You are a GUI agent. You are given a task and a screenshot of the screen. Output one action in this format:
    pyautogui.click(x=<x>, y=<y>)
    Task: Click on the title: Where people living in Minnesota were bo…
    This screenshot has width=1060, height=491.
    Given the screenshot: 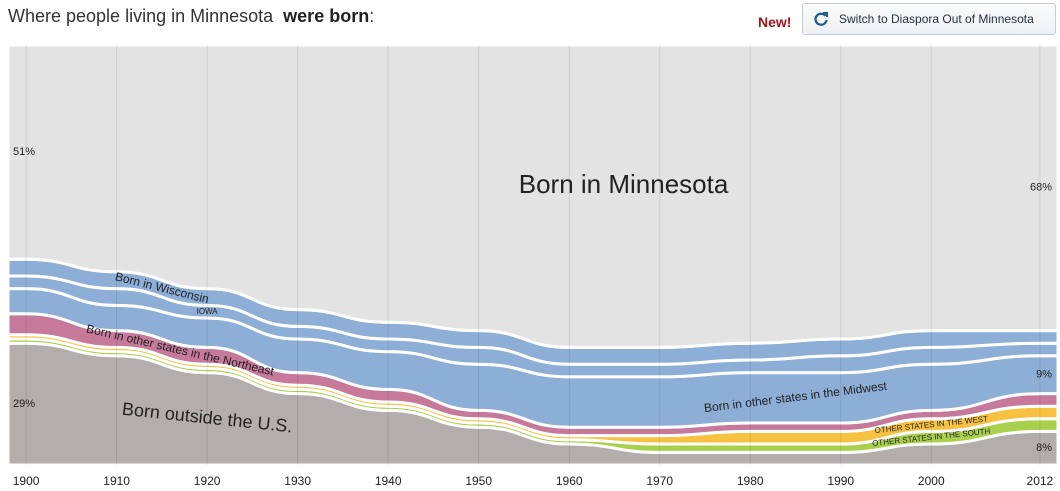 What is the action you would take?
    pyautogui.click(x=191, y=16)
    